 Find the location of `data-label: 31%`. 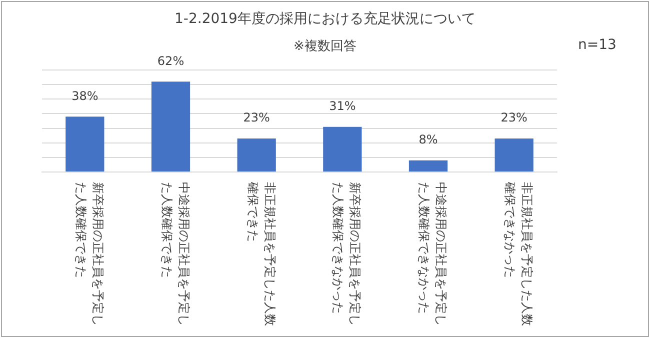

data-label: 31% is located at coordinates (342, 105).